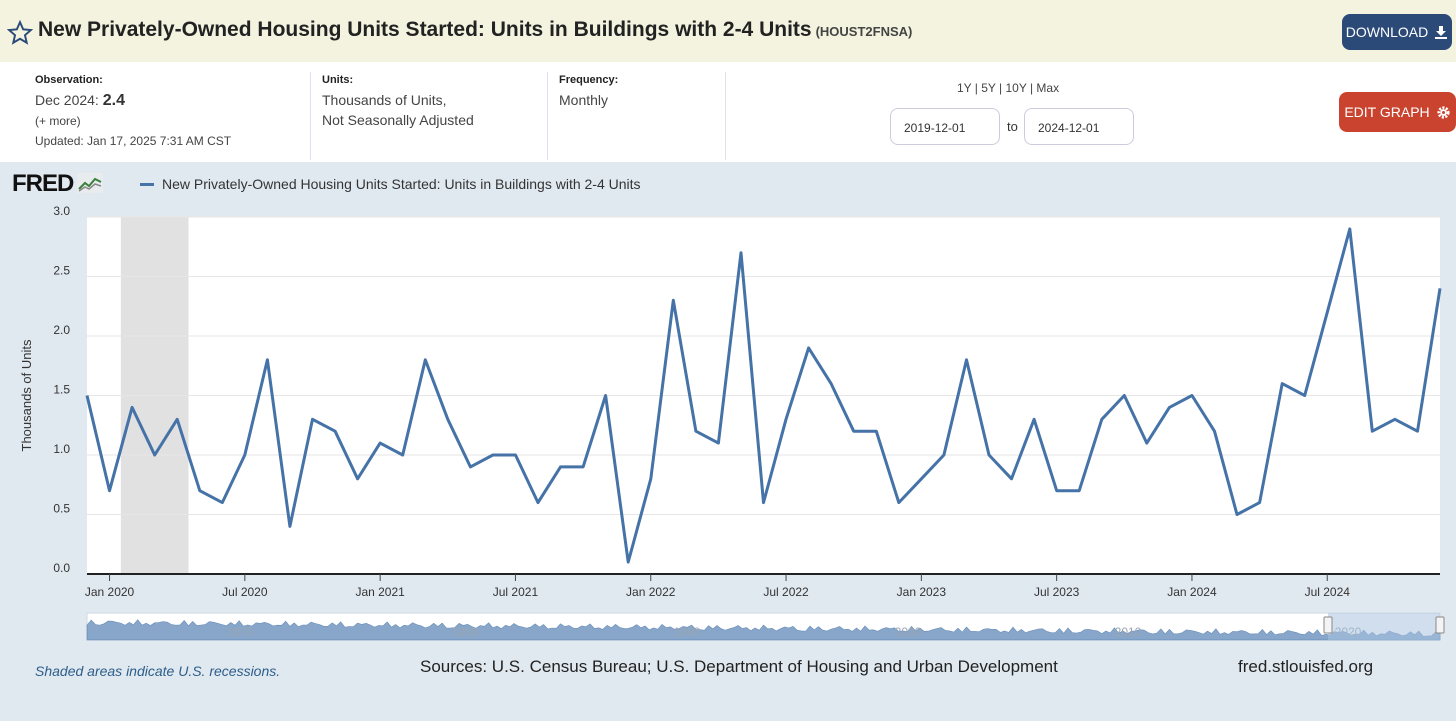 The height and width of the screenshot is (721, 1456). I want to click on y-tick-label: 1.0, so click(61, 449).